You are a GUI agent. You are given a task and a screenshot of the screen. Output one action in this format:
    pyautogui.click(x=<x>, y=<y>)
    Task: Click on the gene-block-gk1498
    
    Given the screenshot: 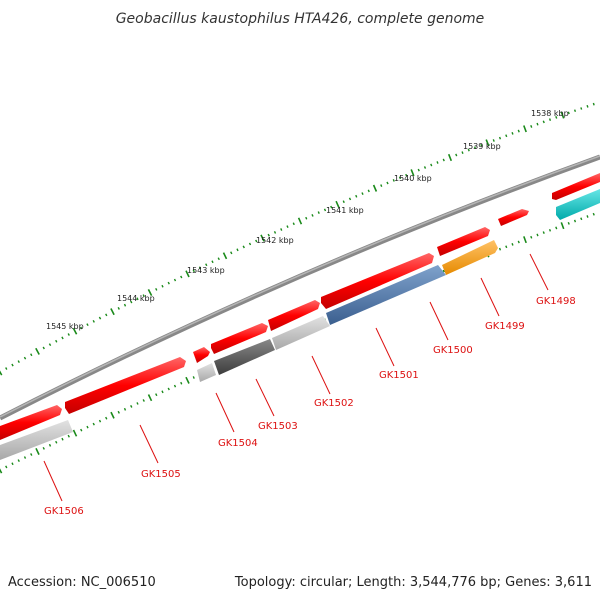 What is the action you would take?
    pyautogui.click(x=578, y=204)
    